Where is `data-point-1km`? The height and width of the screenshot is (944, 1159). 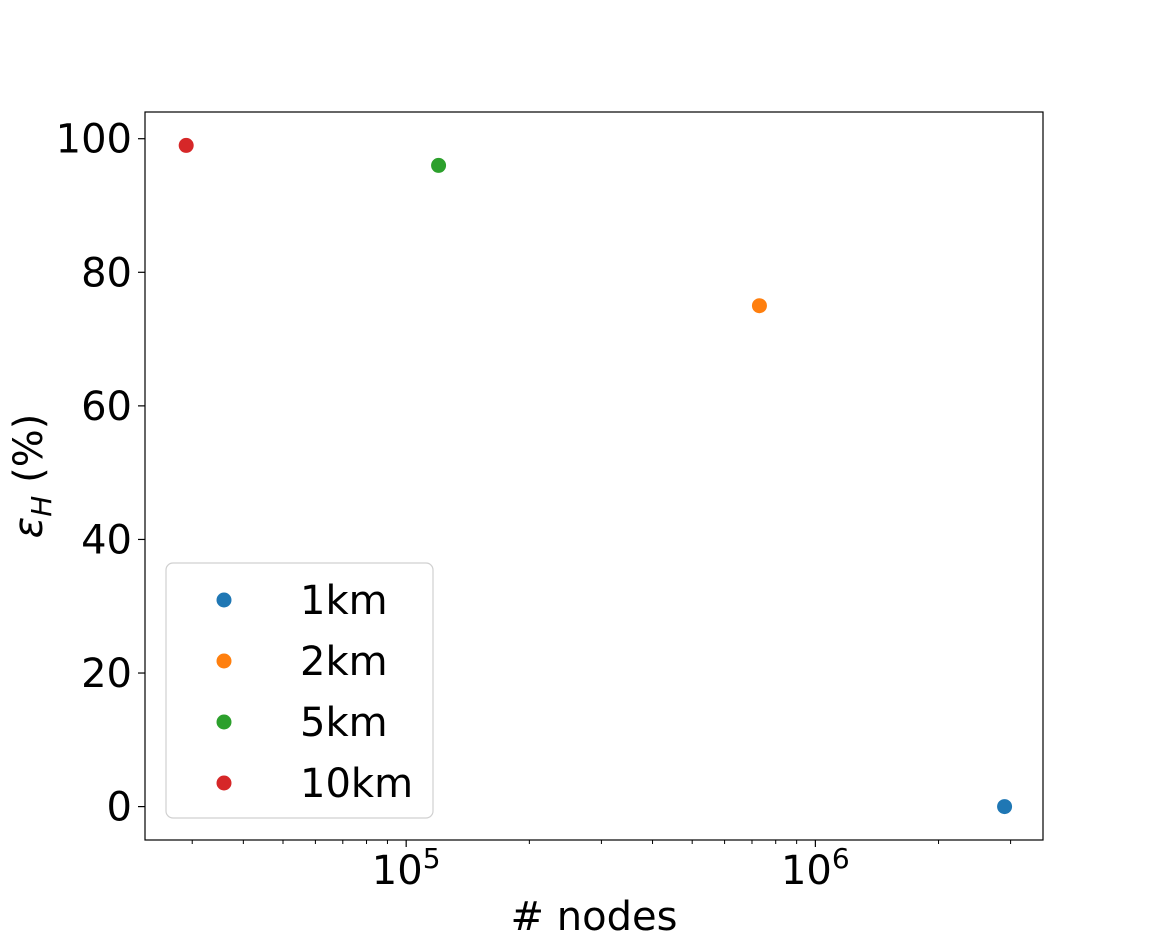
data-point-1km is located at coordinates (1005, 807).